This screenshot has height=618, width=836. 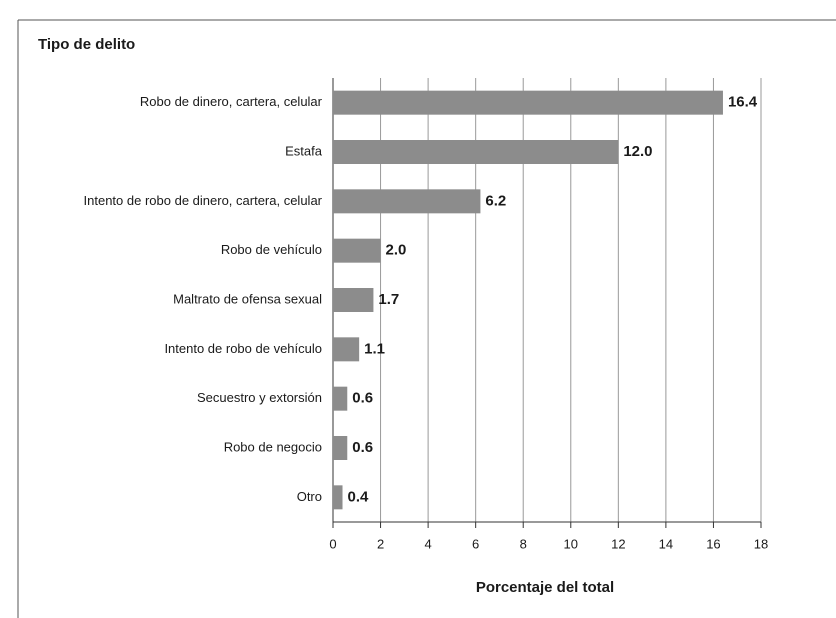 I want to click on x-tick-label: 12, so click(x=618, y=543).